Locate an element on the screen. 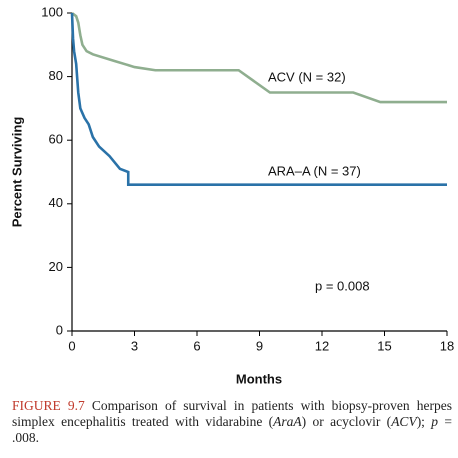 The width and height of the screenshot is (458, 458). caption-text: ACV is located at coordinates (404, 421).